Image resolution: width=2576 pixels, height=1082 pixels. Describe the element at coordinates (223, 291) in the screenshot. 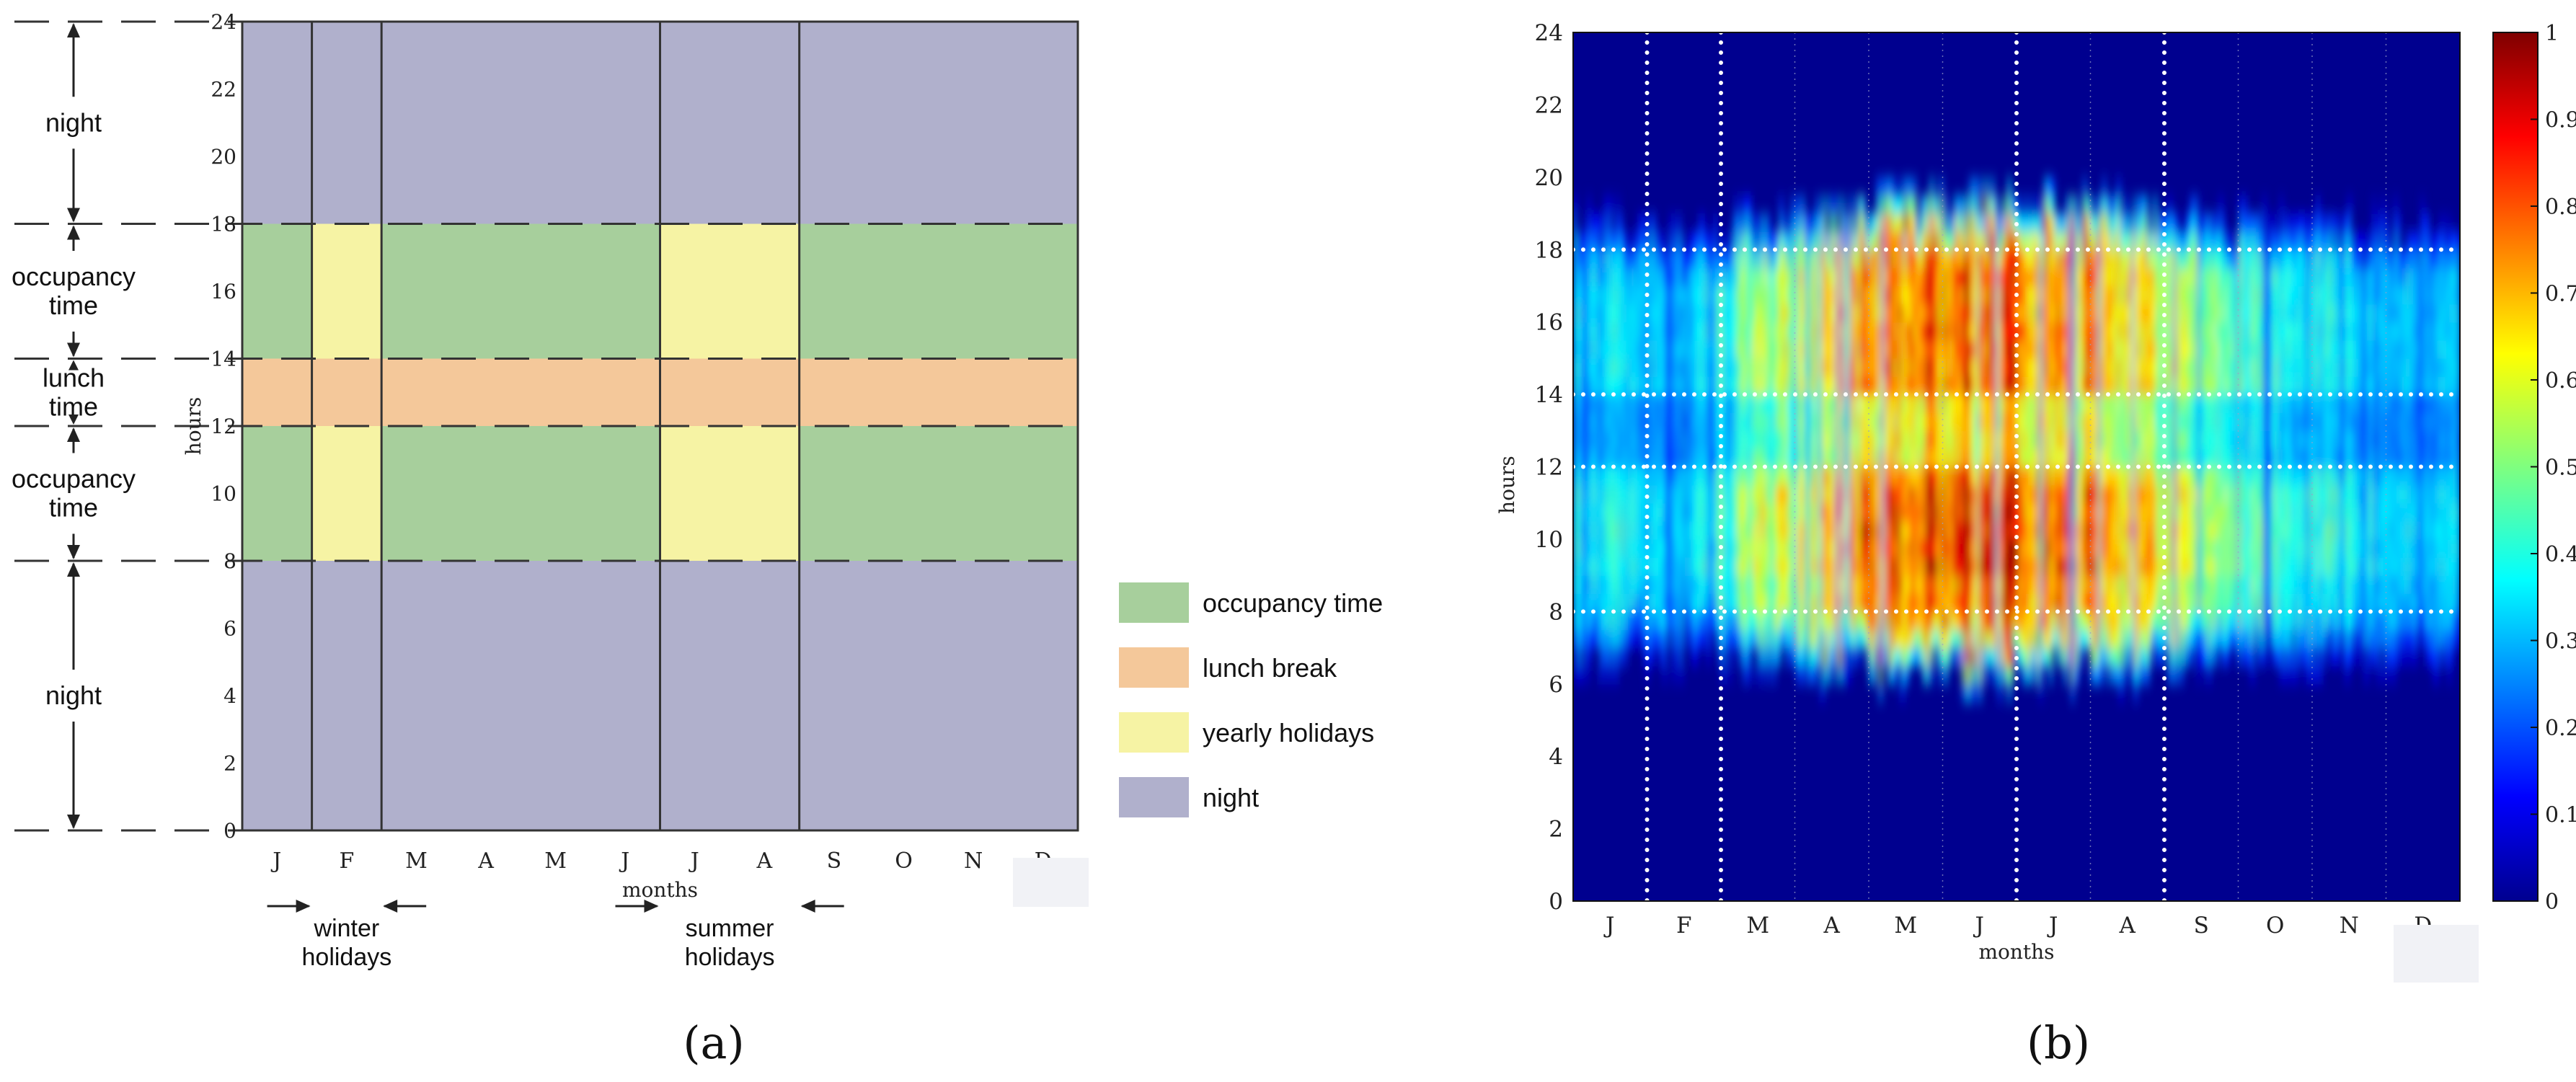

I see `y-tick-label: 16` at that location.